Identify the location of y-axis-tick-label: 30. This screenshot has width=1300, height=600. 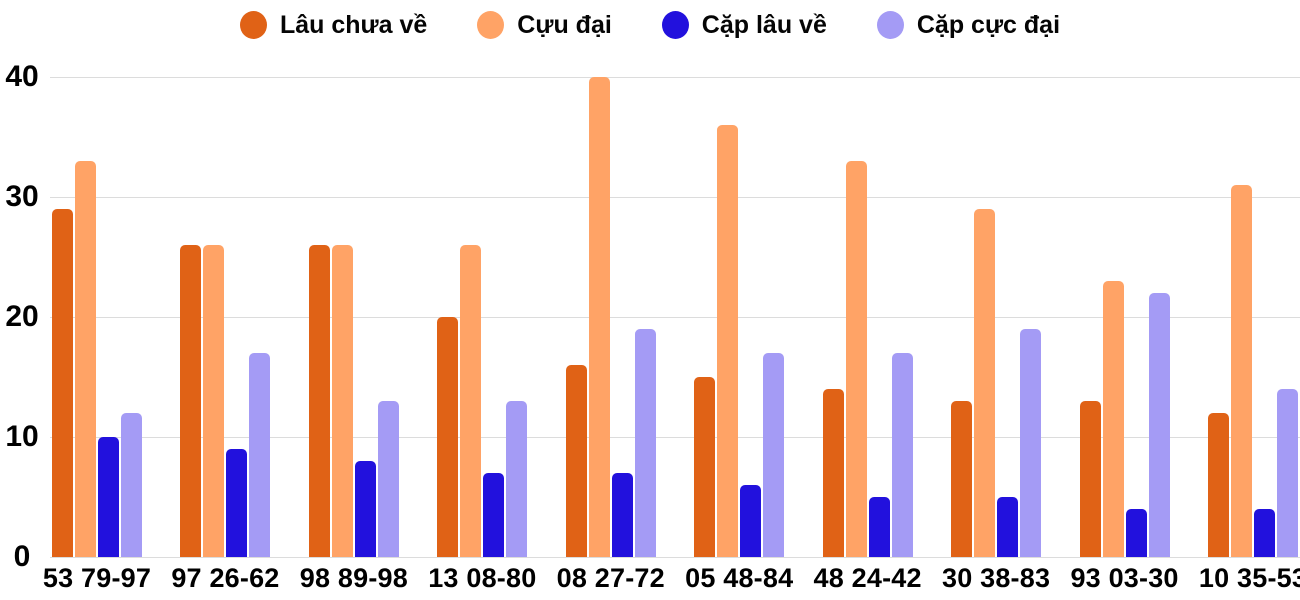
(22, 196).